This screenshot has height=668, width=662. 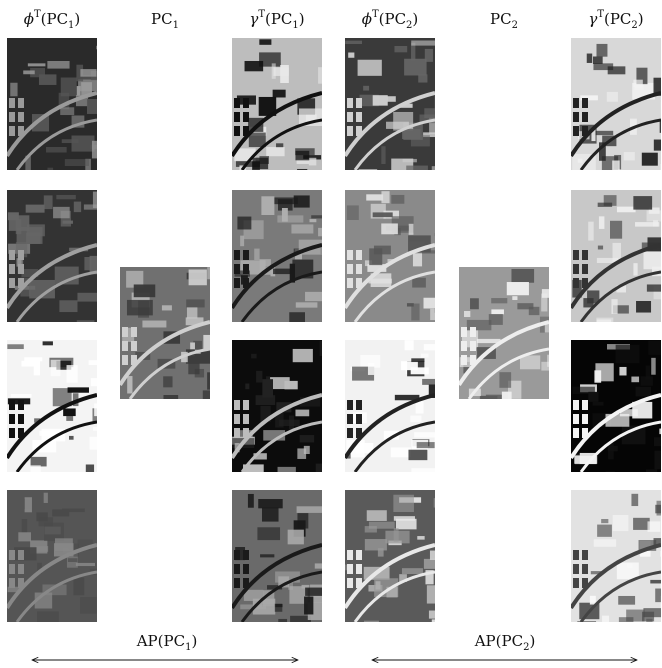 I want to click on symbol: ϕ, so click(x=29, y=19).